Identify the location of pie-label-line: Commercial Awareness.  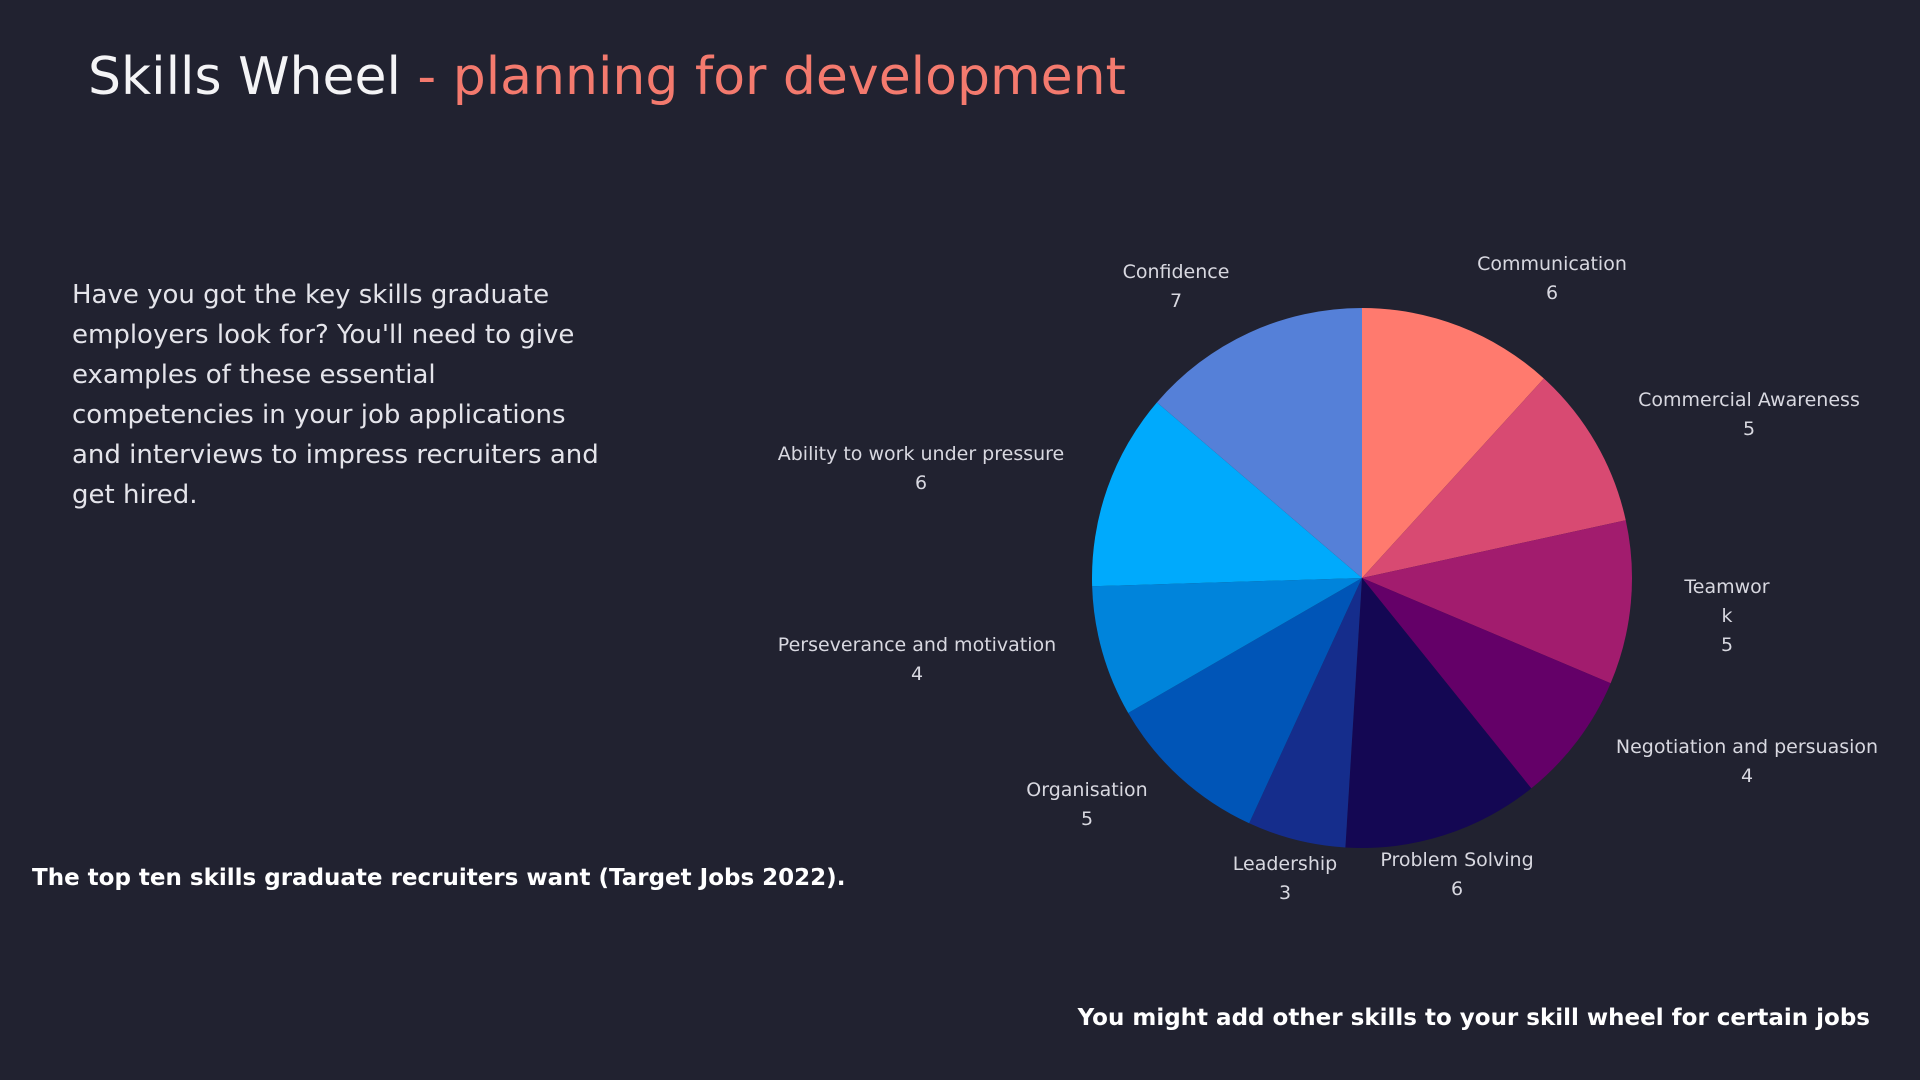
(1749, 400).